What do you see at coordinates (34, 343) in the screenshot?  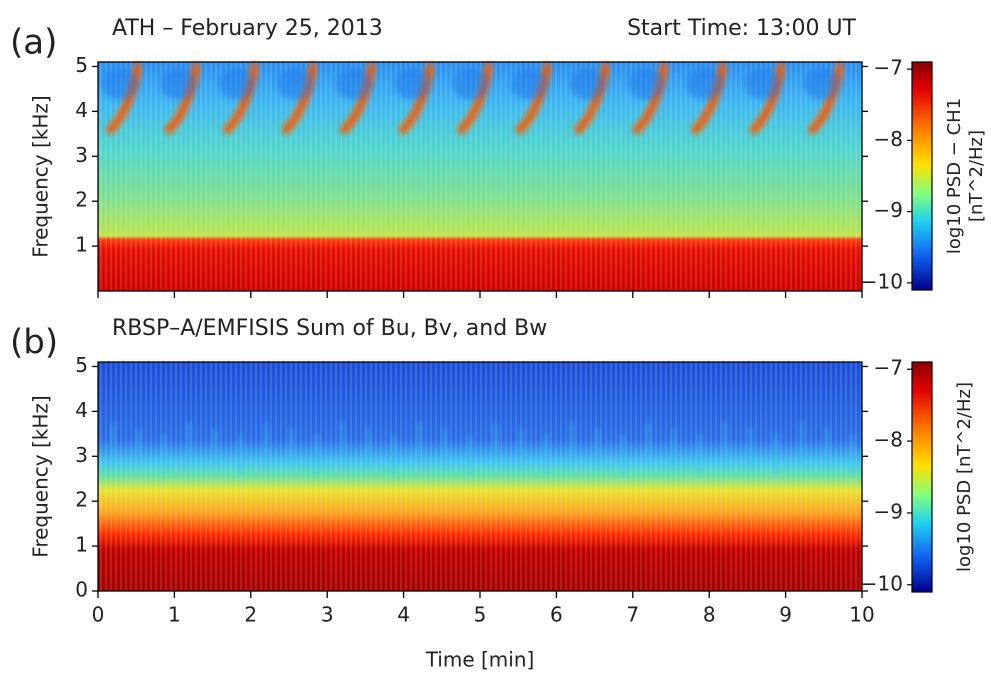 I see `panel-label: (b)` at bounding box center [34, 343].